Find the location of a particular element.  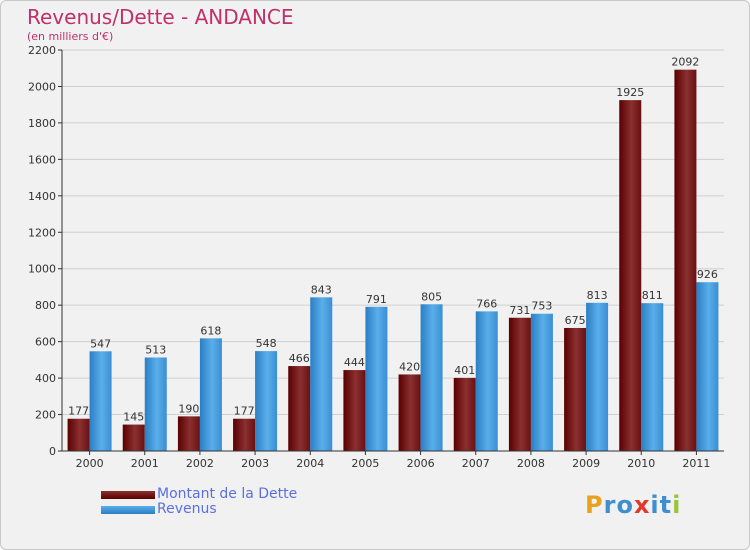

revenus-value-label: 813 is located at coordinates (597, 295).